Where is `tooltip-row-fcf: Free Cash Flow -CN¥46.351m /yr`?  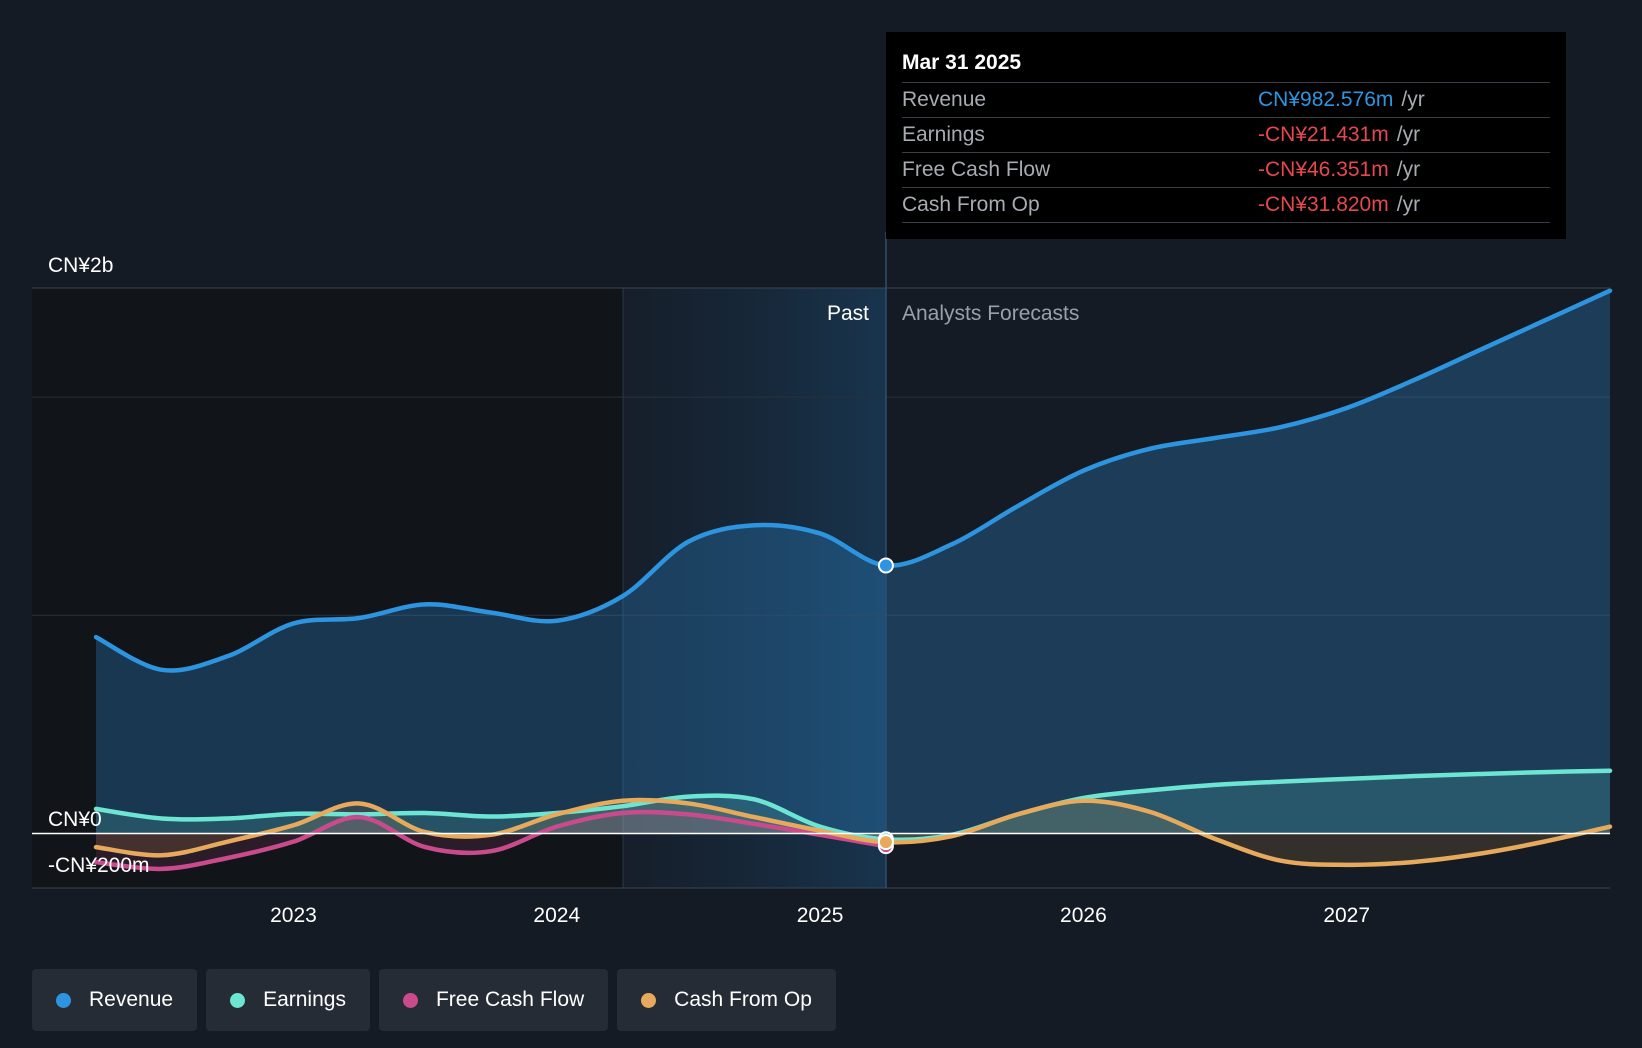
tooltip-row-fcf: Free Cash Flow -CN¥46.351m /yr is located at coordinates (1226, 169).